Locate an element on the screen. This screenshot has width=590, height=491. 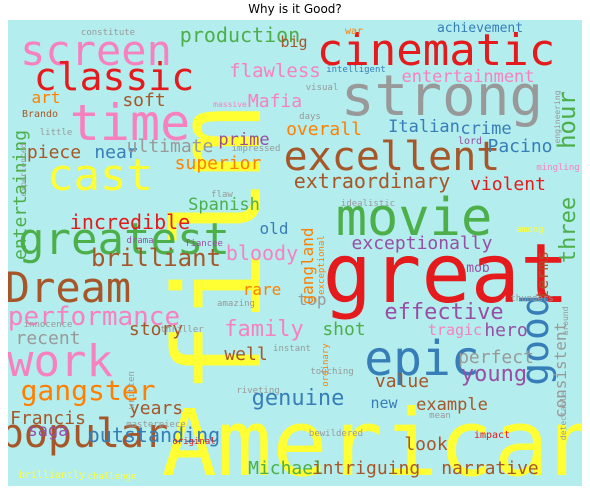
word-genuine: genuine is located at coordinates (298, 398).